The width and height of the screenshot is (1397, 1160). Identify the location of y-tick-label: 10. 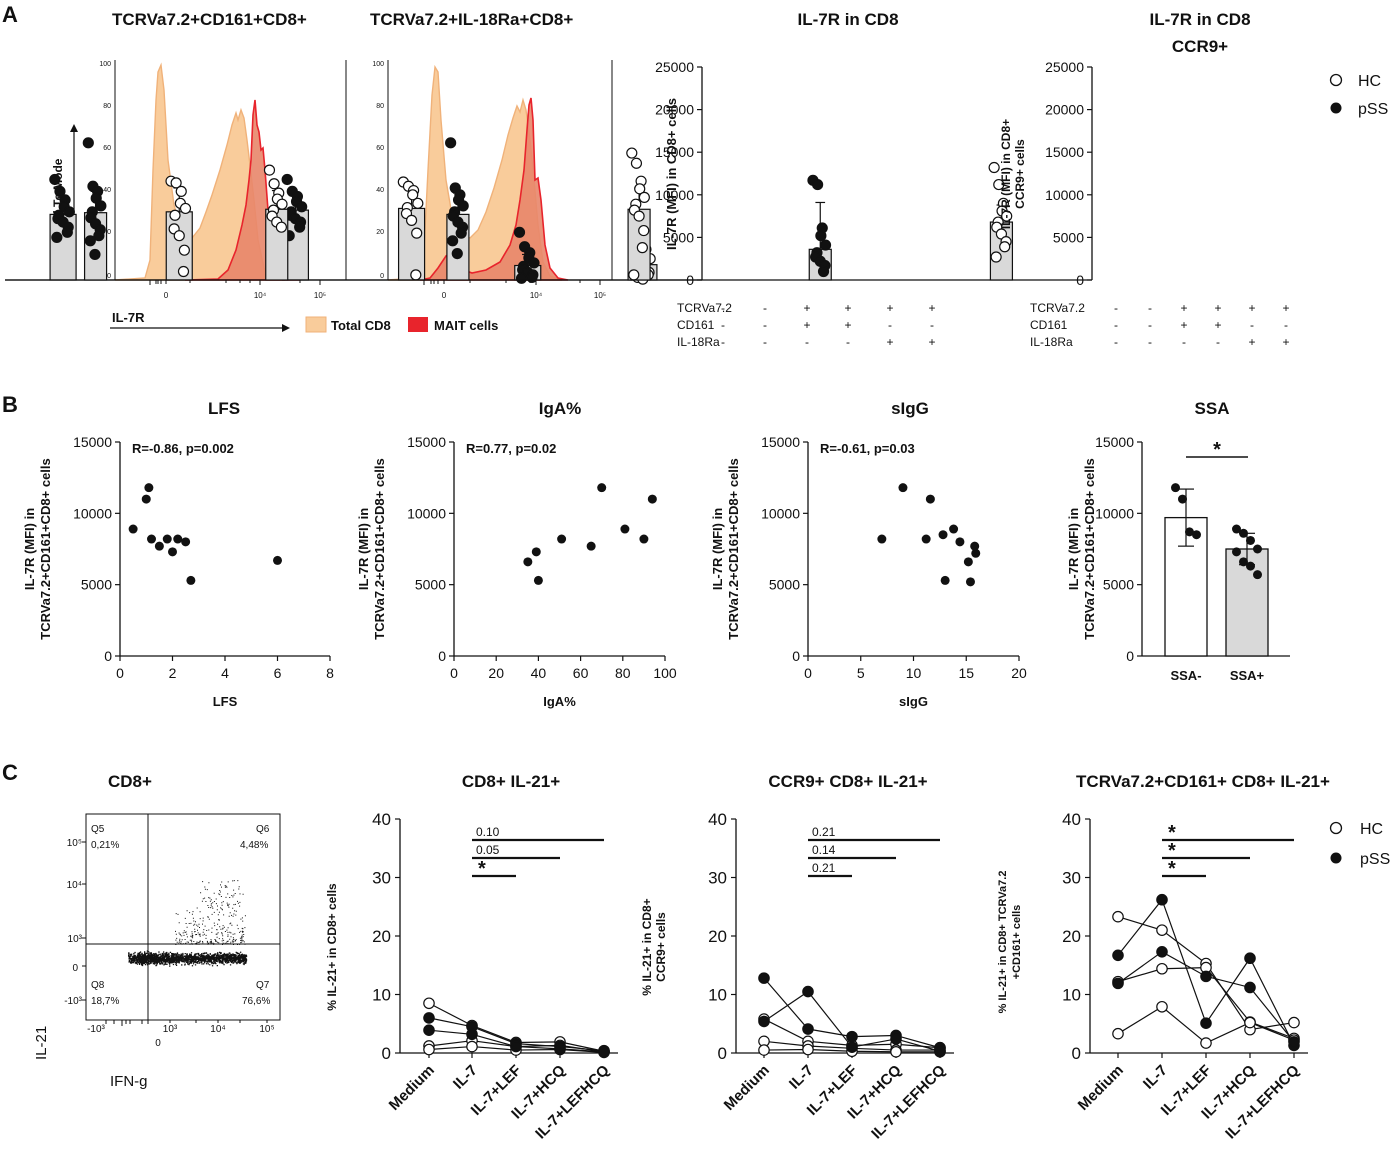
(1071, 995).